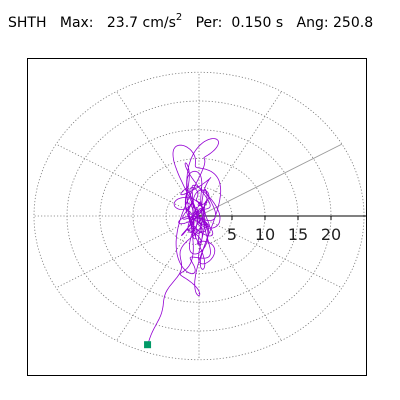 The height and width of the screenshot is (400, 400). I want to click on per-value: 0.150 s, so click(257, 23).